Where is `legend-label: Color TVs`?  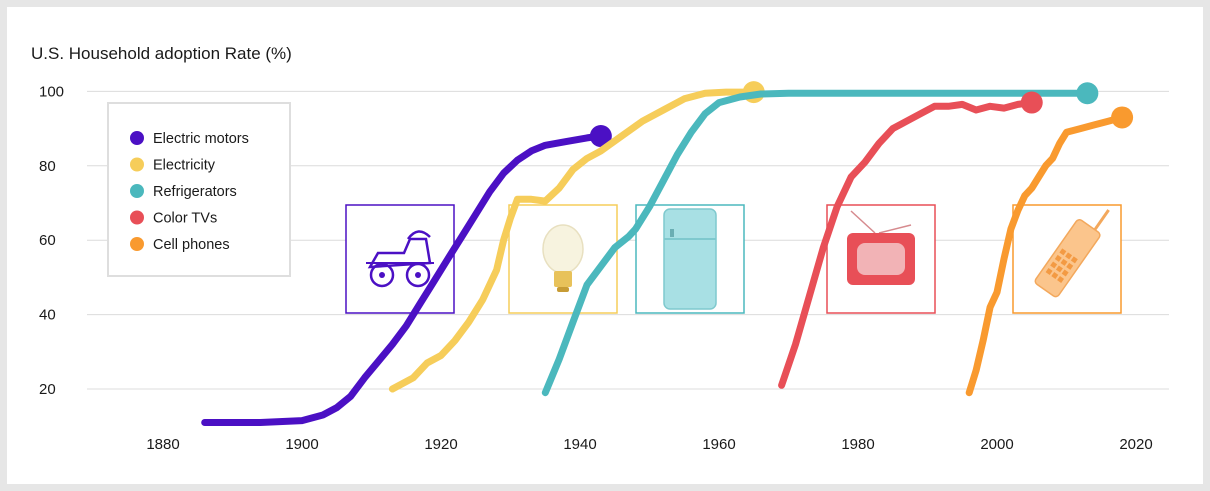 legend-label: Color TVs is located at coordinates (185, 219).